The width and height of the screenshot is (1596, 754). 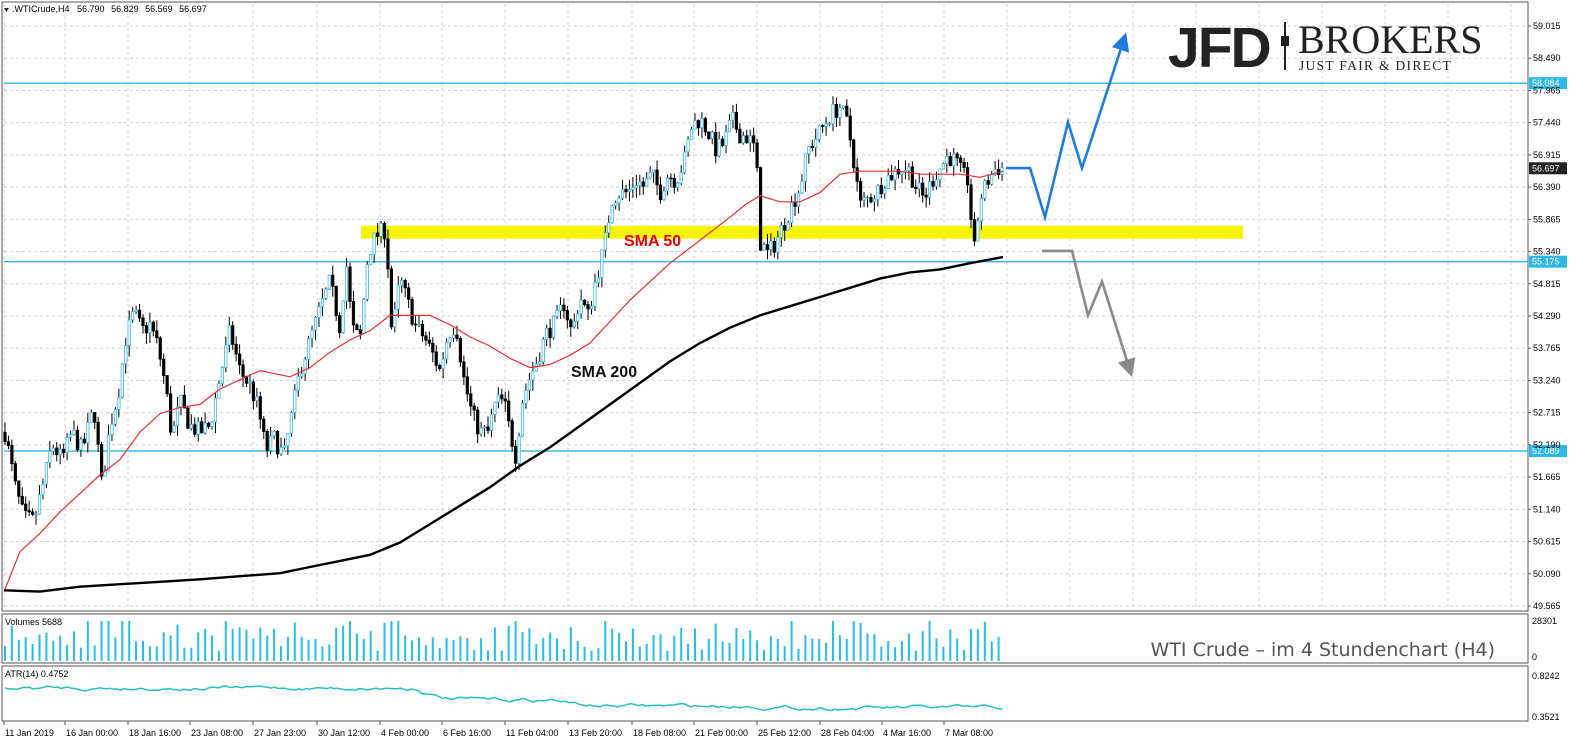 I want to click on price-tick-label: 57.440, so click(x=1547, y=123).